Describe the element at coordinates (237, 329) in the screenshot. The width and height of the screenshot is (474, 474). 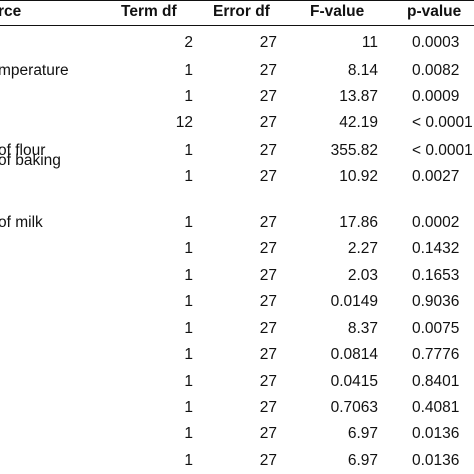
I see `table-row: 1 27 8.37 0.0075` at that location.